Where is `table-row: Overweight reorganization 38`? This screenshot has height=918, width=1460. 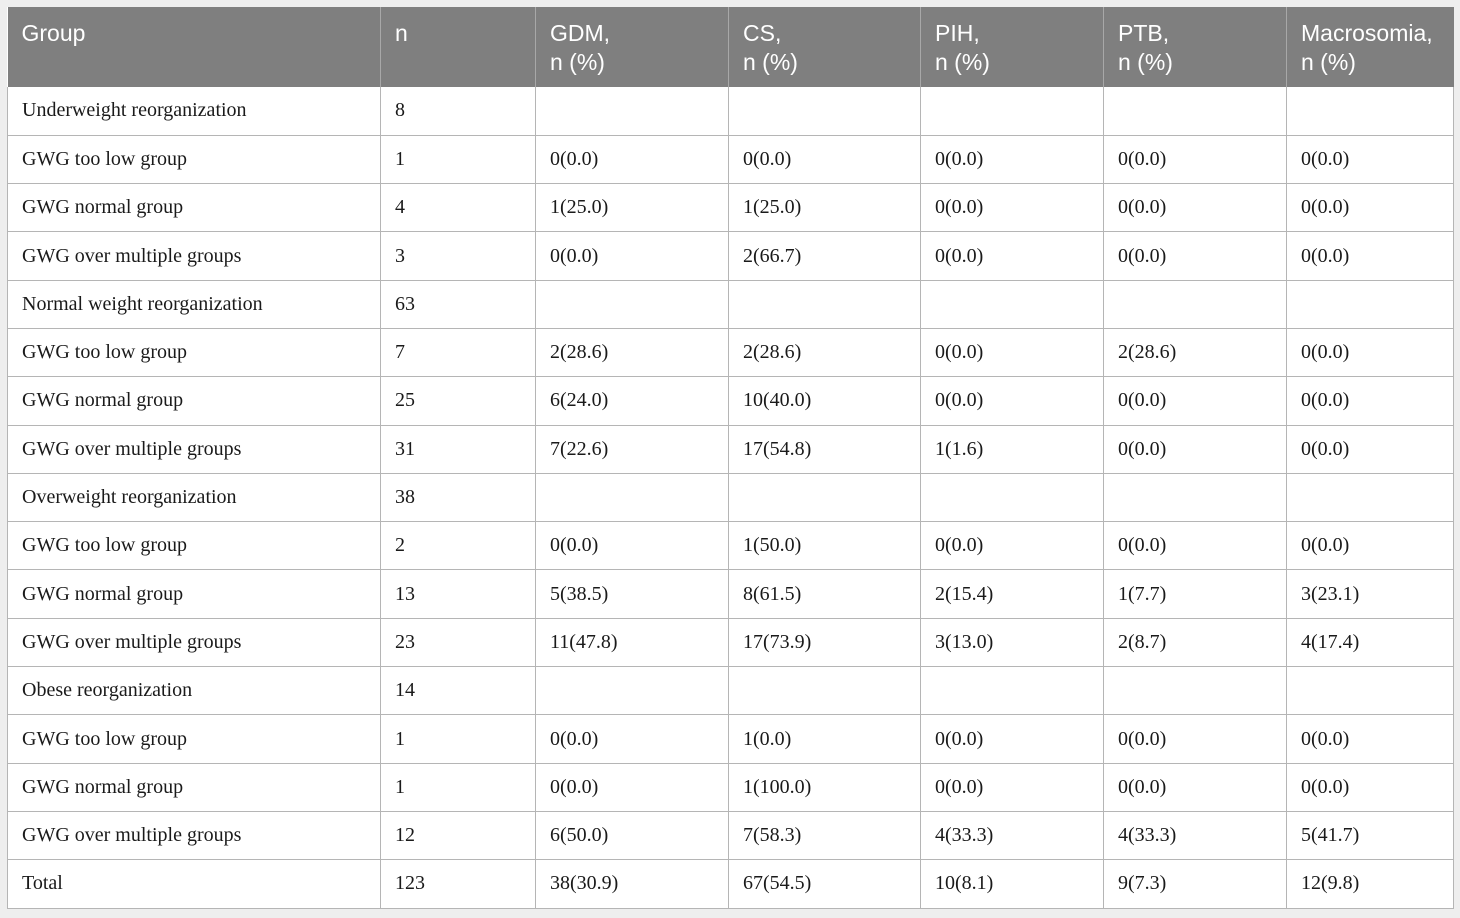 table-row: Overweight reorganization 38 is located at coordinates (730, 498).